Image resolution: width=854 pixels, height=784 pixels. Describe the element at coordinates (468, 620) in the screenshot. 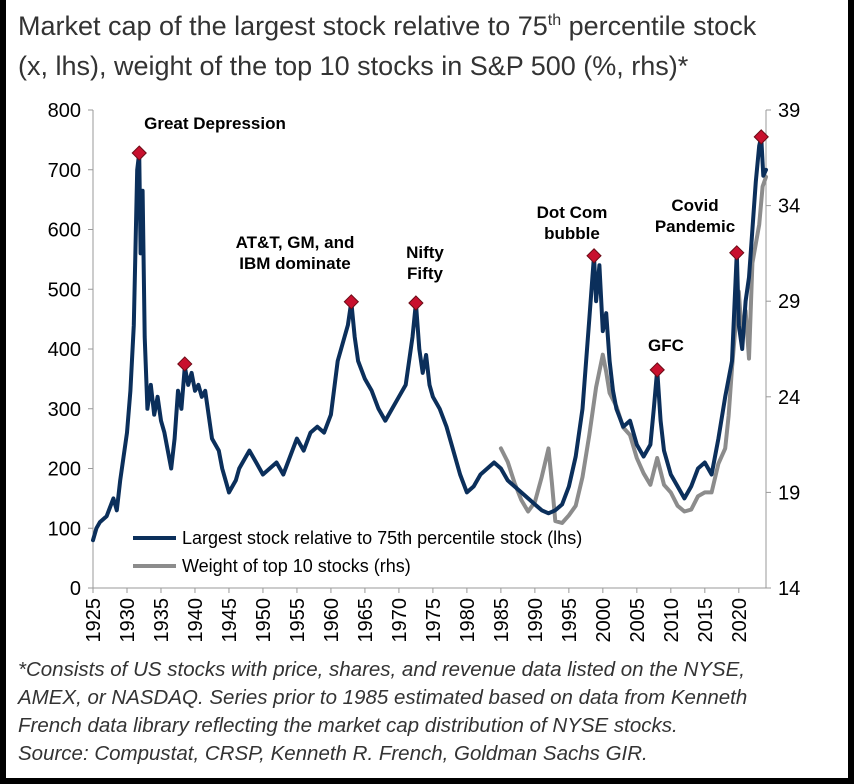

I see `x-tick-label: 1980` at that location.